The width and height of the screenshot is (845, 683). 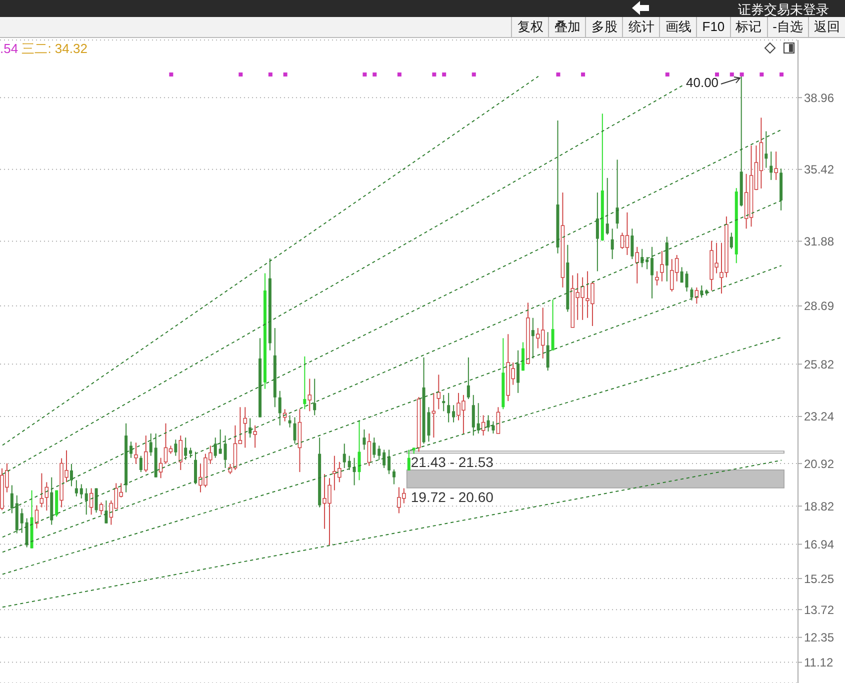 What do you see at coordinates (452, 496) in the screenshot?
I see `band-label: 19.72 - 20.60` at bounding box center [452, 496].